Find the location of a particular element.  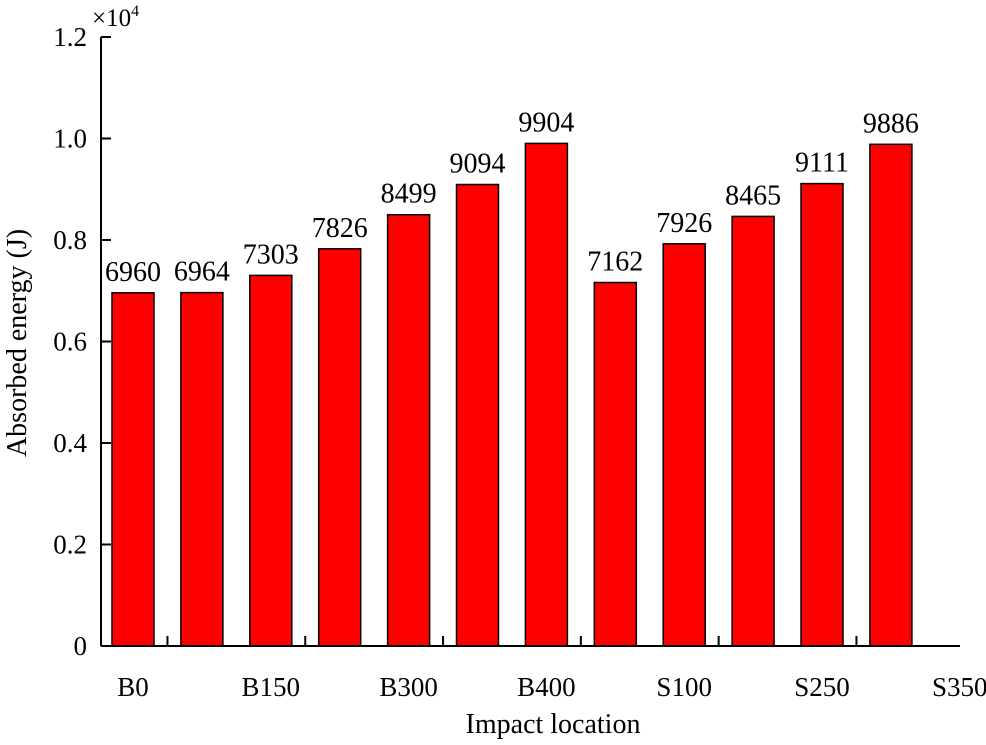

bar-S100 is located at coordinates (684, 445).